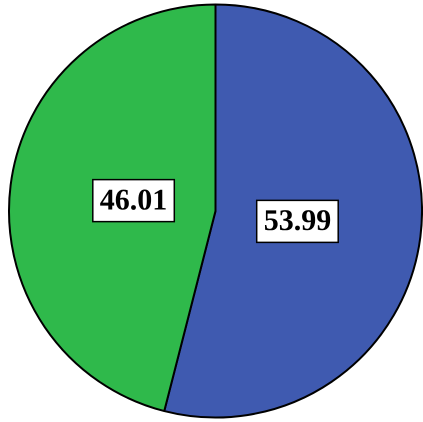  What do you see at coordinates (134, 199) in the screenshot?
I see `data-label: 46.01` at bounding box center [134, 199].